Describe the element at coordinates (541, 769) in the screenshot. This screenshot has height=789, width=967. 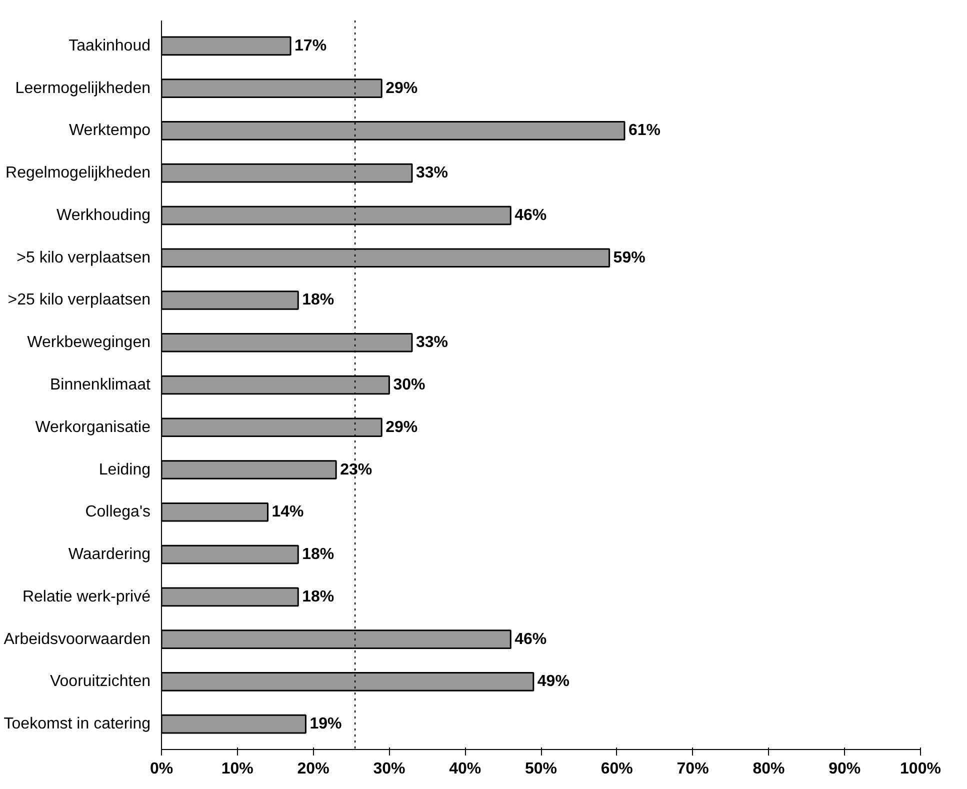
I see `x-tick-label: 50%` at that location.